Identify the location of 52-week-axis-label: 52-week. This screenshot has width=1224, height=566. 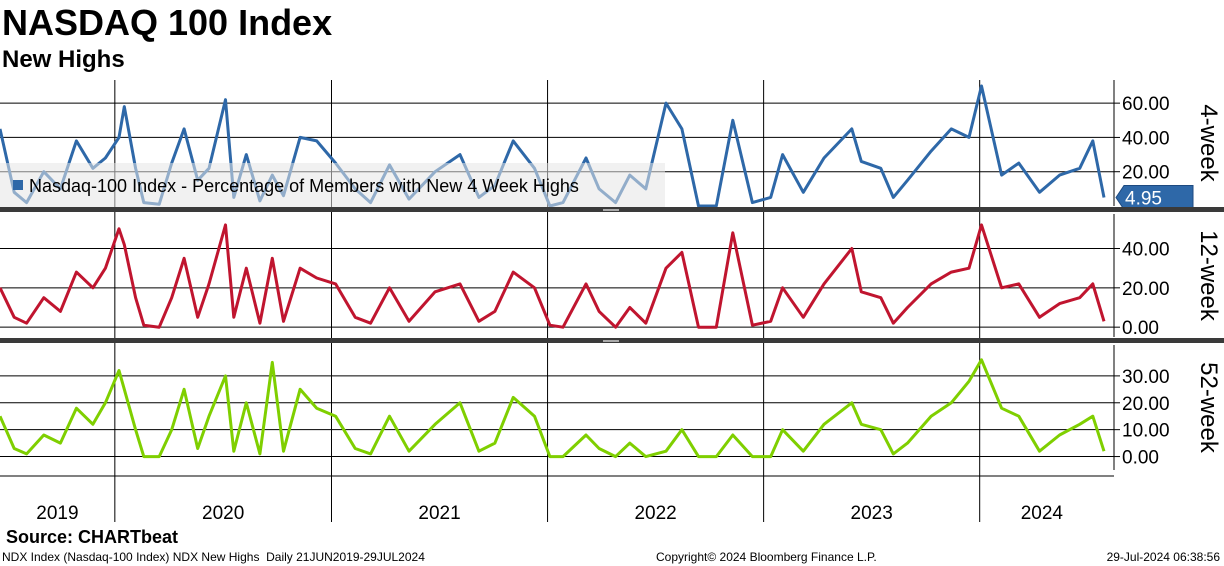
(1208, 408).